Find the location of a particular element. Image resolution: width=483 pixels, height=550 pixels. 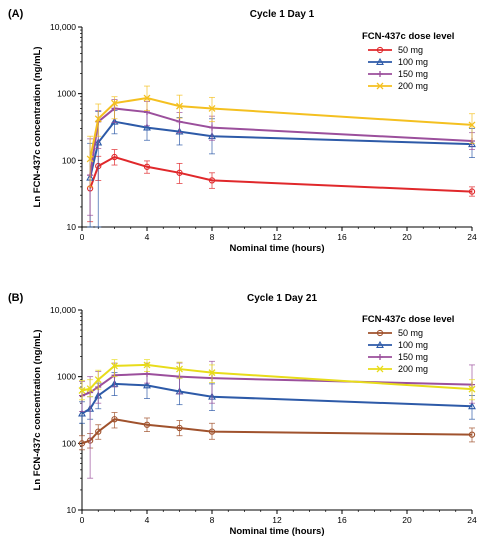

chart-title: Cycle 1 Day 1 is located at coordinates (282, 14).